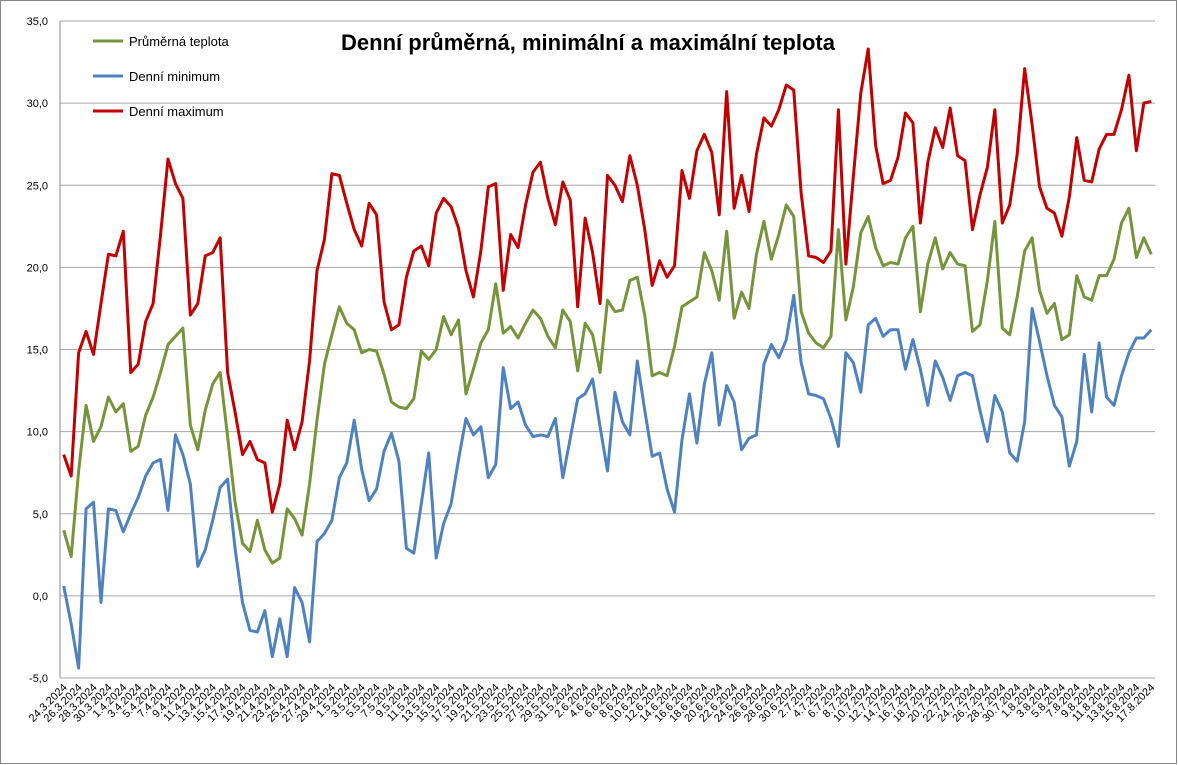  What do you see at coordinates (37, 433) in the screenshot?
I see `y-tick-label: 10,0` at bounding box center [37, 433].